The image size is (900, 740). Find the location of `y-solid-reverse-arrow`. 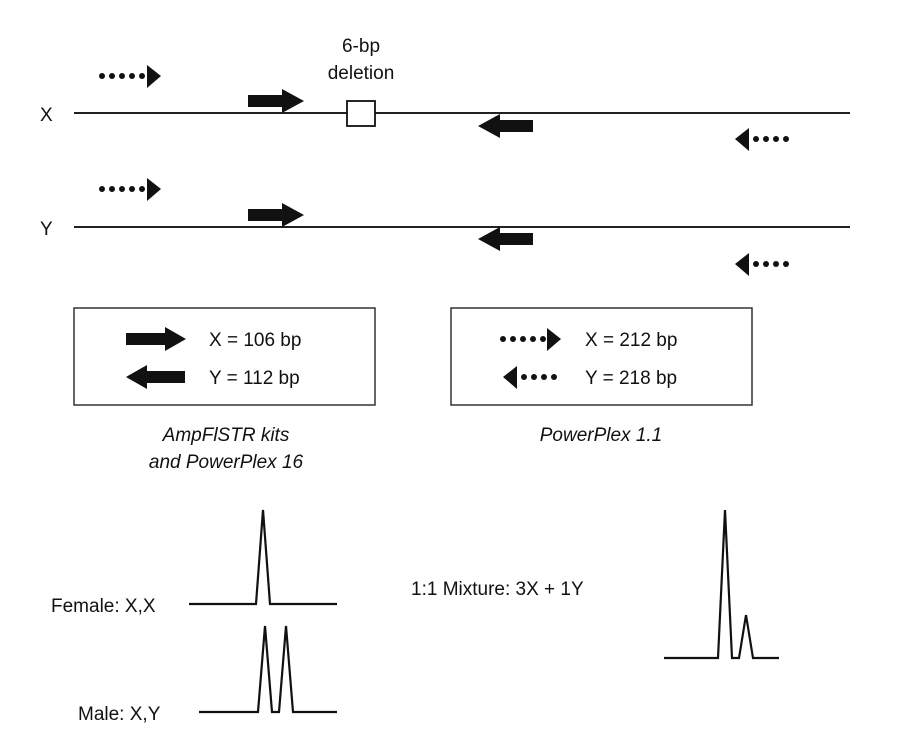

y-solid-reverse-arrow is located at coordinates (505, 239).